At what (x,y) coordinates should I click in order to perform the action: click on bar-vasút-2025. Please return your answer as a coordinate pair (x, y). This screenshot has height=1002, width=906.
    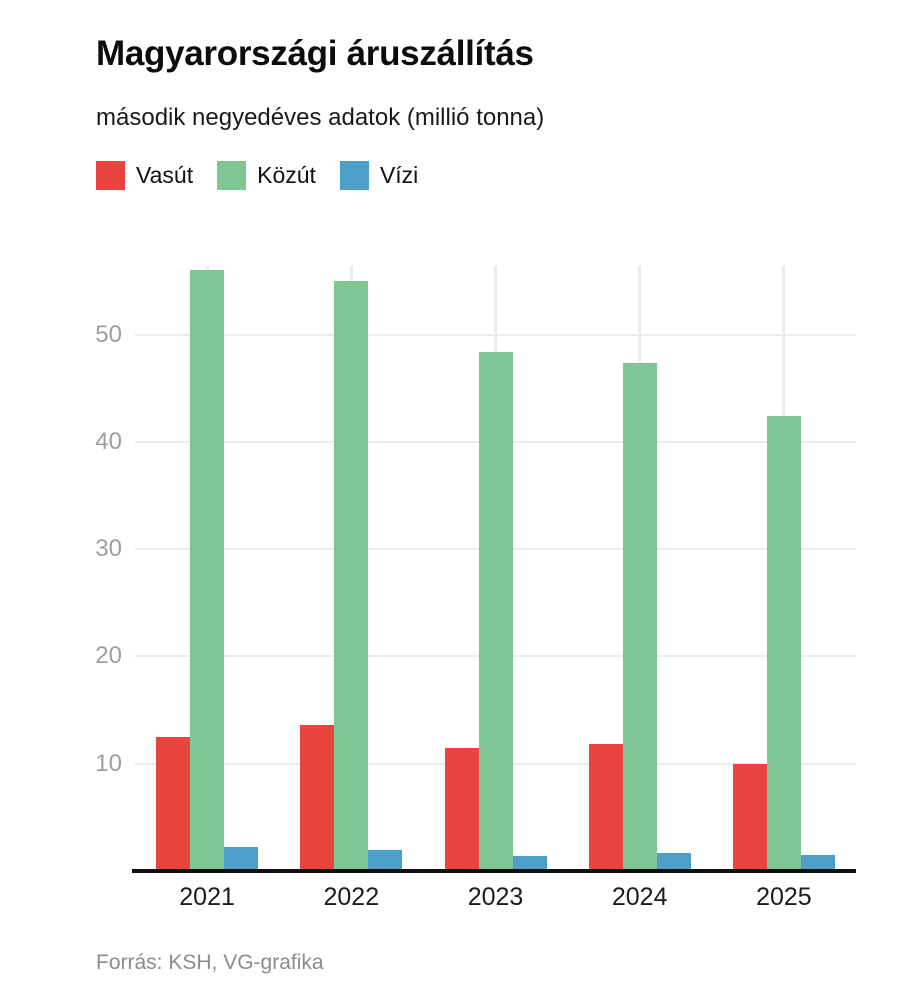
    Looking at the image, I should click on (749, 817).